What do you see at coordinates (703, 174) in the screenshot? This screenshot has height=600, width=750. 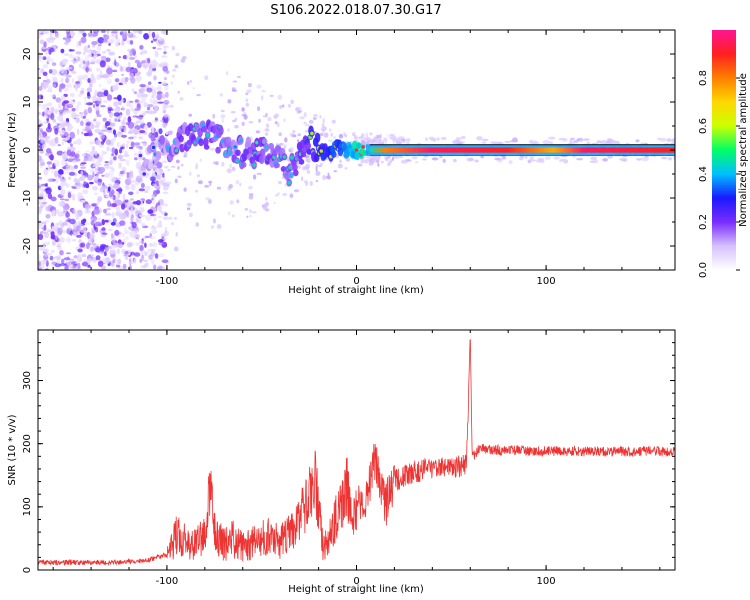 I see `colorbar-tick-label: 0.4` at bounding box center [703, 174].